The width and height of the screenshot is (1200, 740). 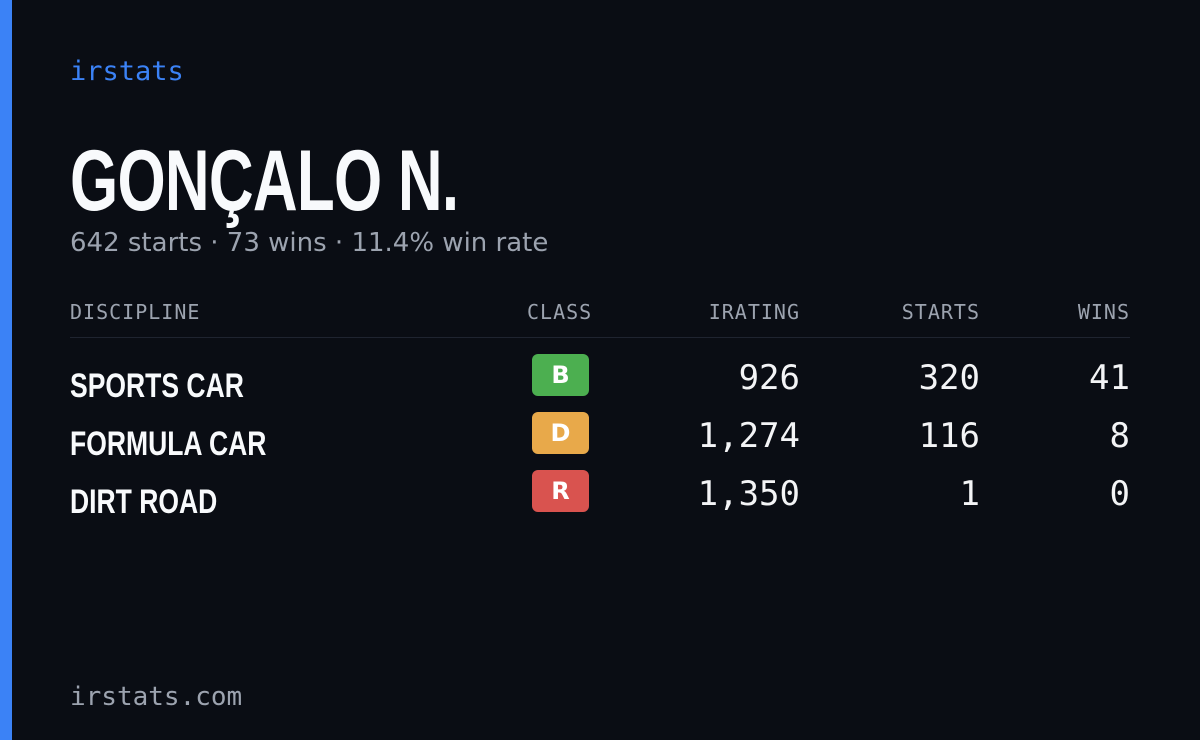 I want to click on discipline: DIRT ROAD, so click(x=144, y=502).